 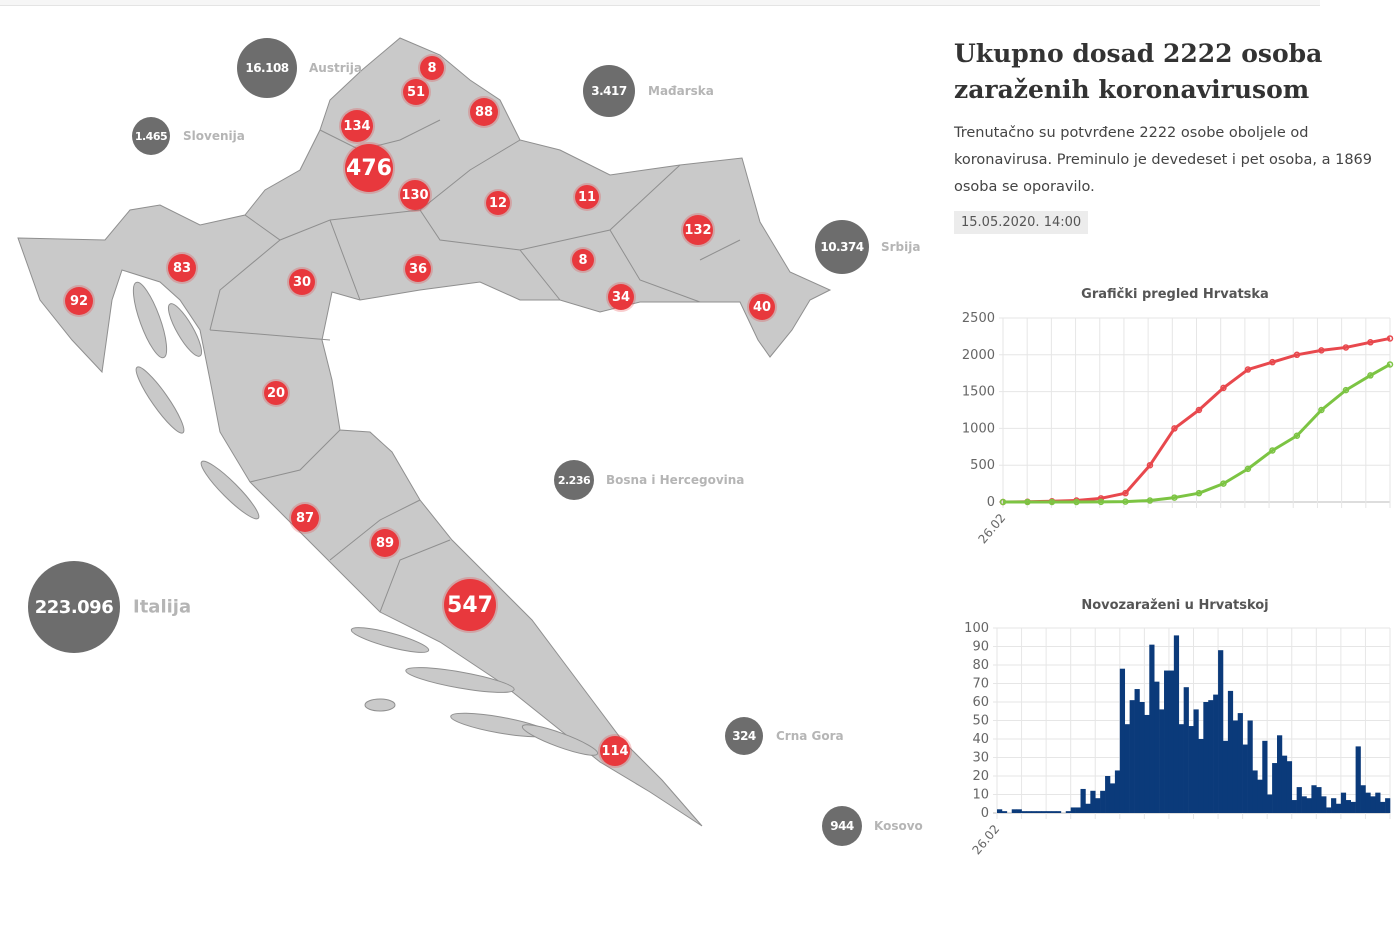 I want to click on y-tick-label: 500, so click(x=982, y=465).